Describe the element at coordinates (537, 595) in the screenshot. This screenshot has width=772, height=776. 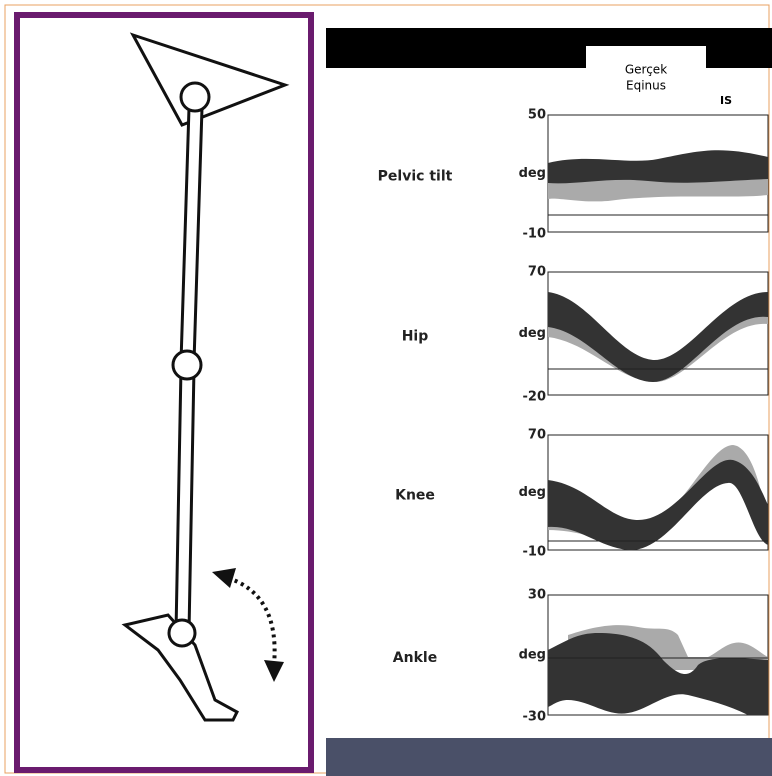
I see `axis-max: 30` at that location.